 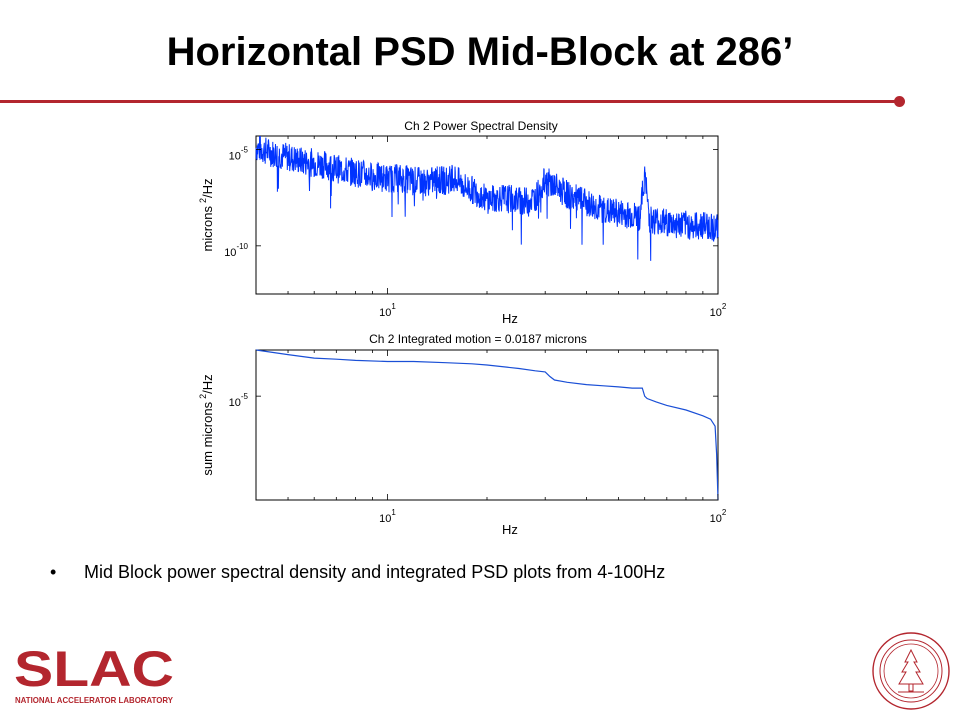 I want to click on psd-chart-title: Ch 2 Power Spectral Density, so click(x=480, y=126).